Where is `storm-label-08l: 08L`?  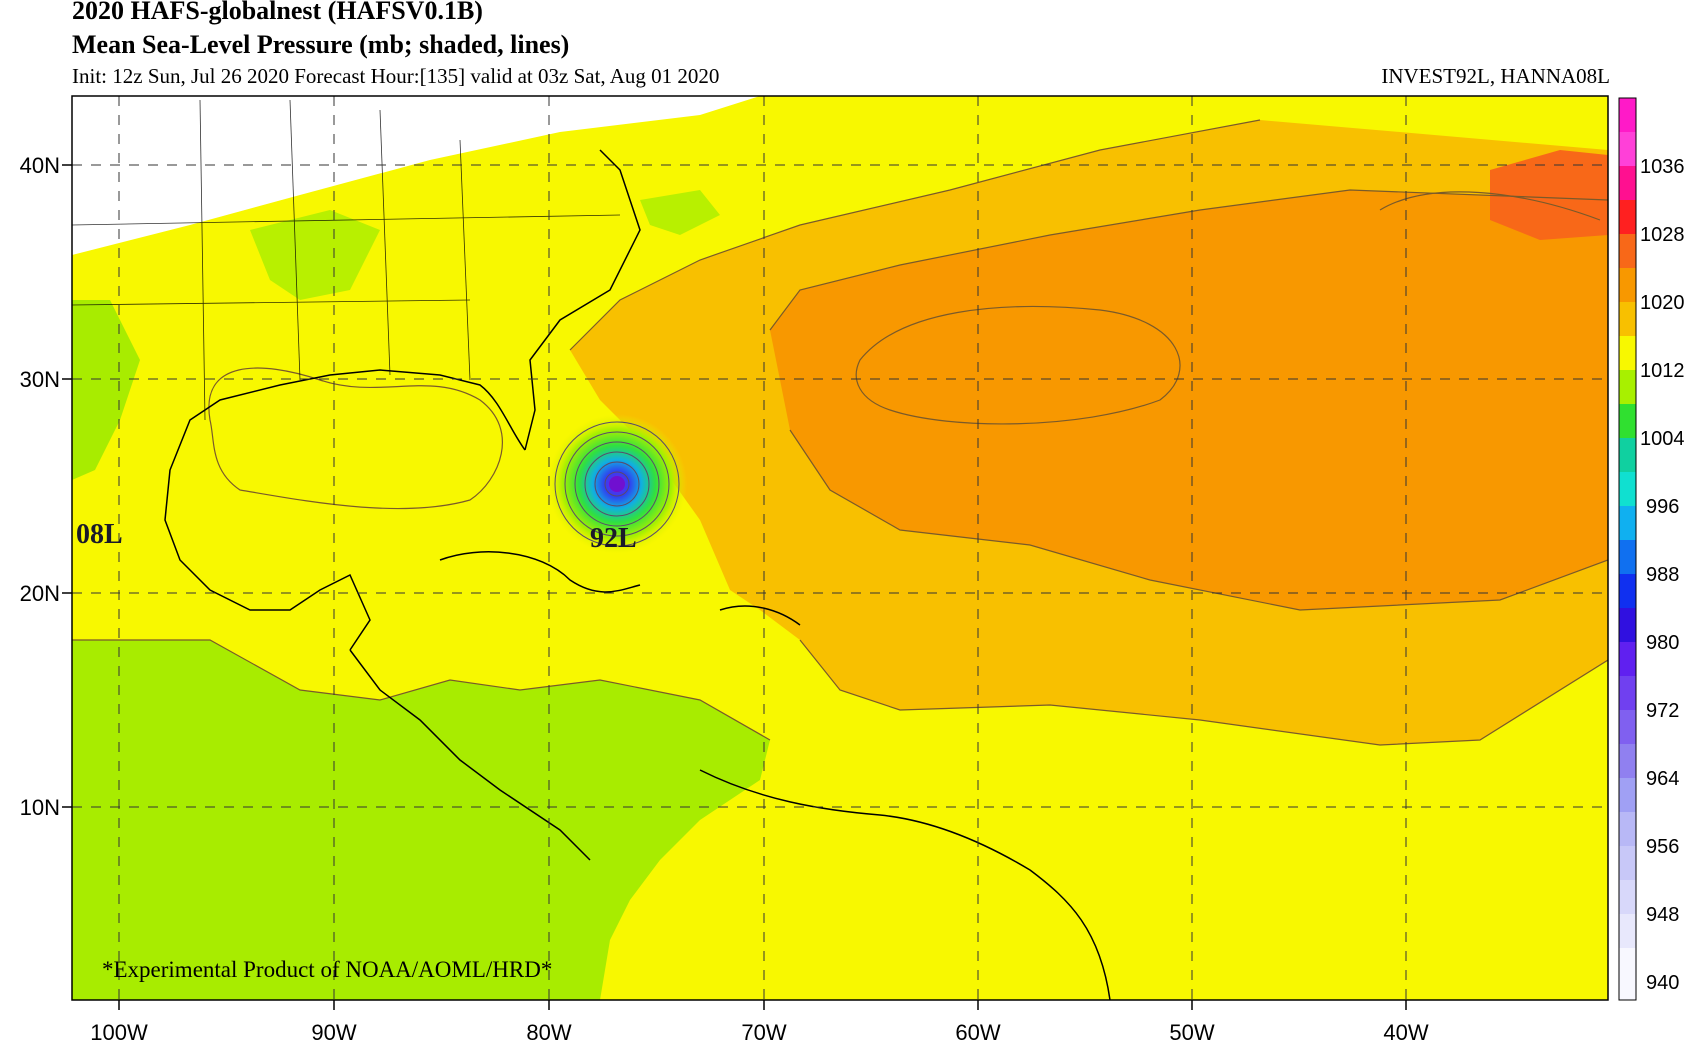 storm-label-08l: 08L is located at coordinates (99, 534).